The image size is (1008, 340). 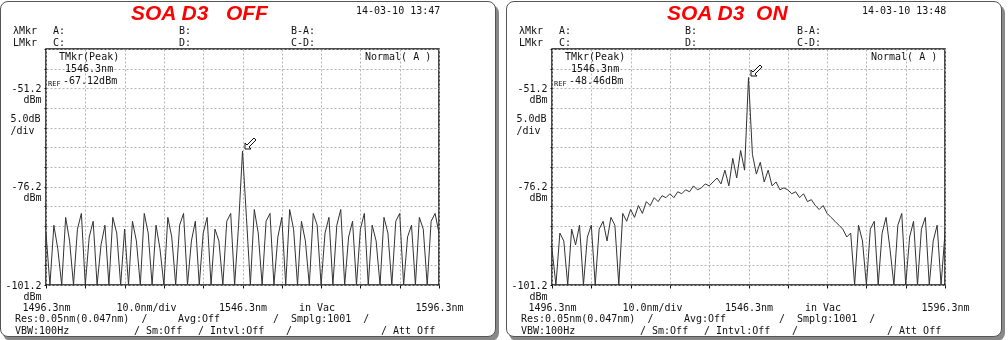 I want to click on chart-title: SOA D3 OFF, so click(x=199, y=13).